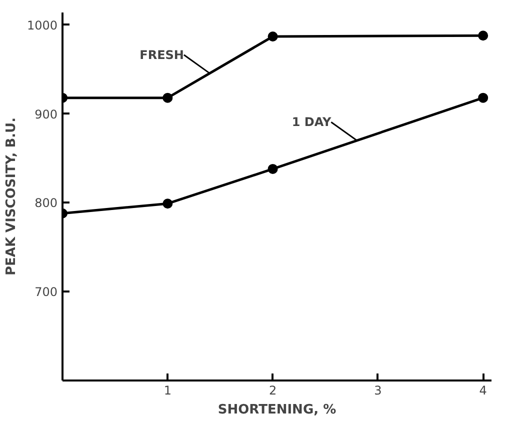 The width and height of the screenshot is (509, 424). I want to click on x-tick-label: 1, so click(168, 391).